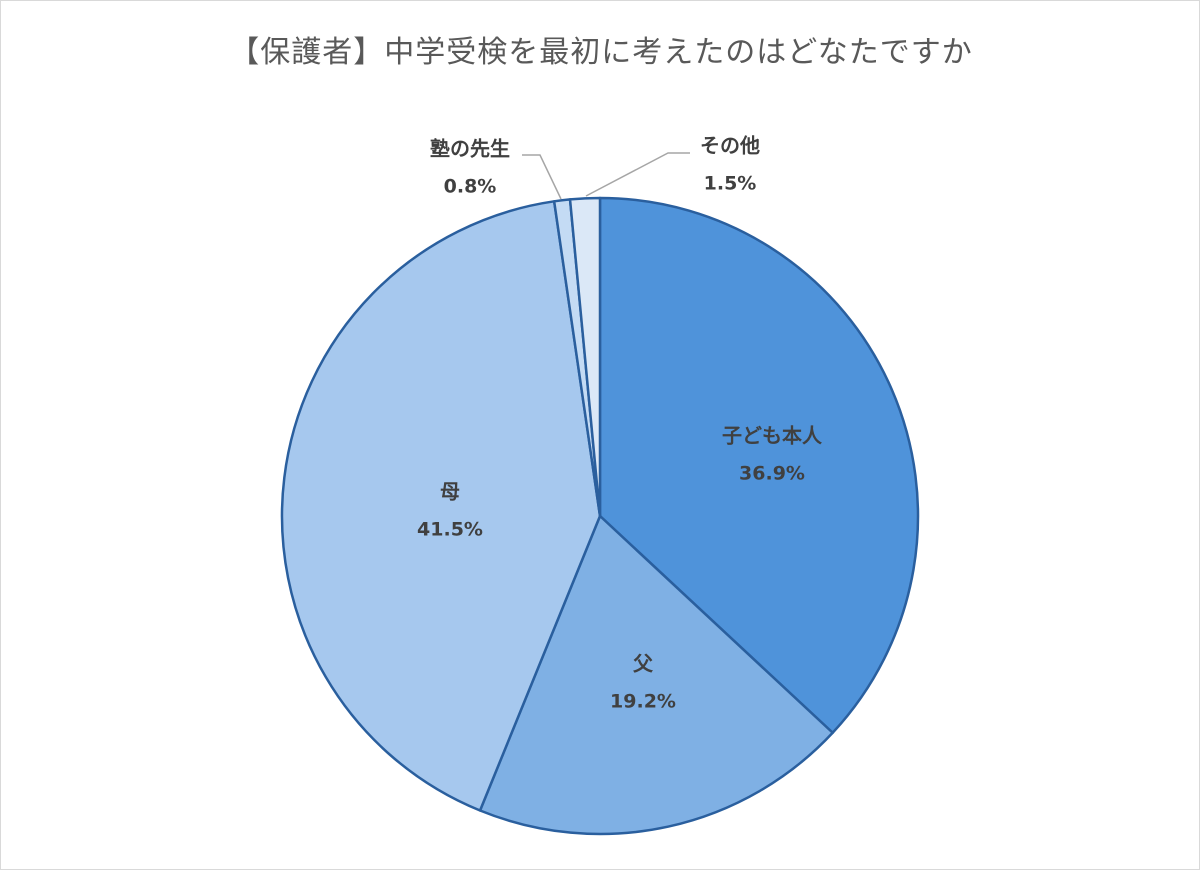 This screenshot has height=870, width=1200. I want to click on chart-title: 【保護者】中学受検を最初に考えたのはどなたですか, so click(601, 52).